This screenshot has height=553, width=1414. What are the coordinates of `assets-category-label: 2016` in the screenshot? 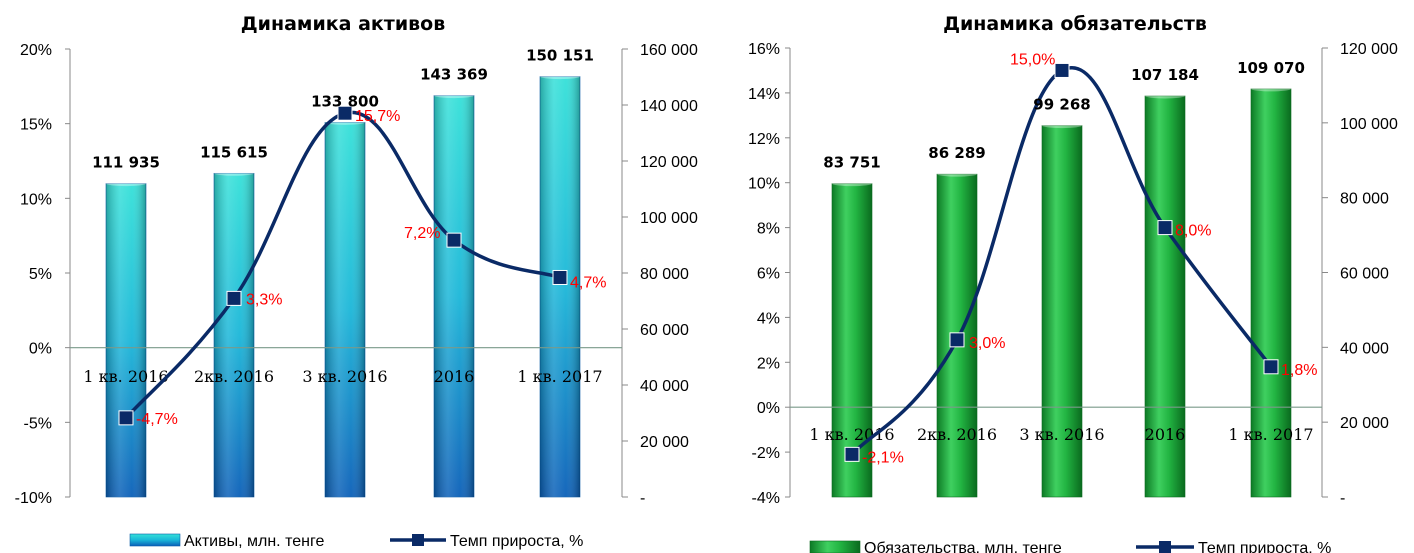 It's located at (454, 376).